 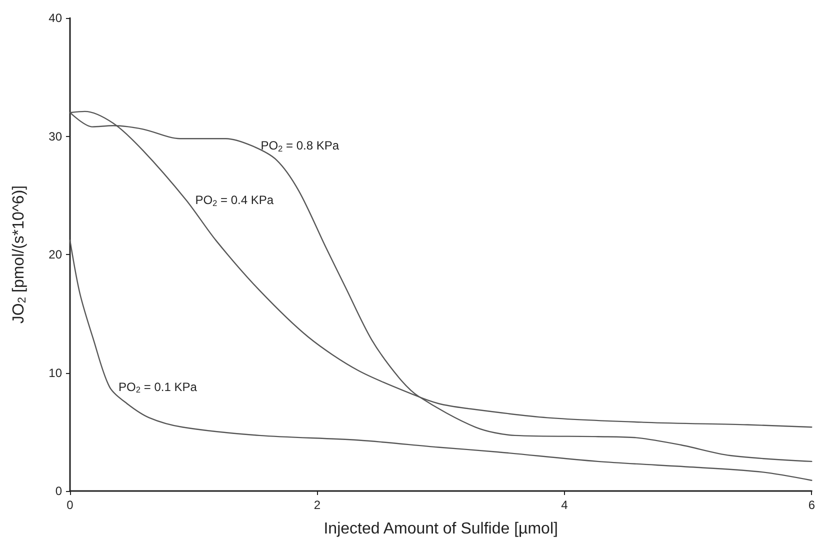 What do you see at coordinates (19, 254) in the screenshot?
I see `y-axis-title: JO2 [pmol/(s*10^6)]` at bounding box center [19, 254].